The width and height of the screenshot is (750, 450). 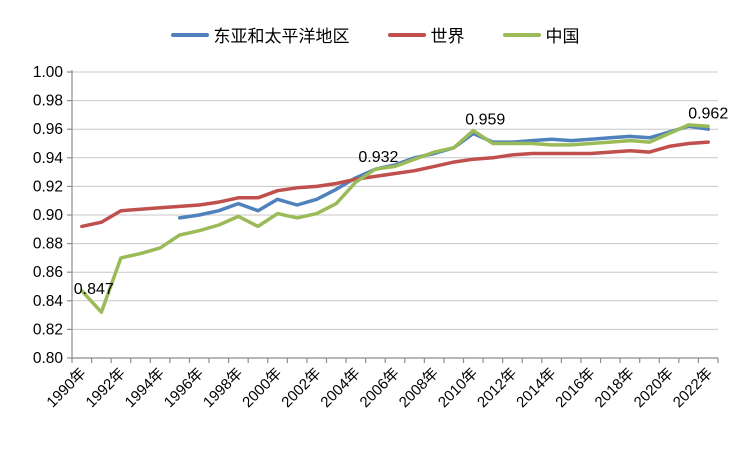 What do you see at coordinates (48, 186) in the screenshot?
I see `y-axis-label: 0.92` at bounding box center [48, 186].